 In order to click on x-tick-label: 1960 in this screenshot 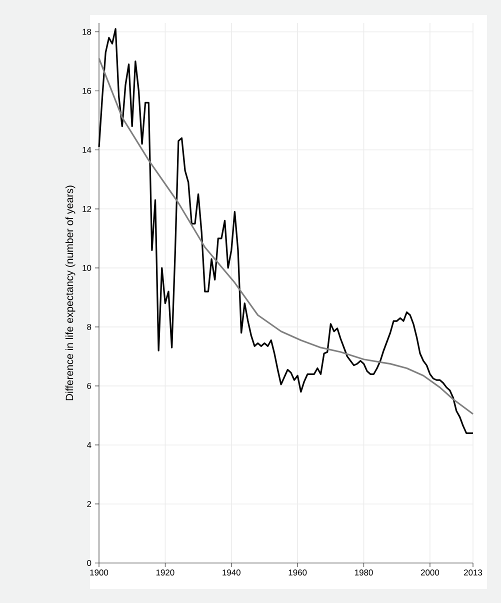, I will do `click(297, 573)`.